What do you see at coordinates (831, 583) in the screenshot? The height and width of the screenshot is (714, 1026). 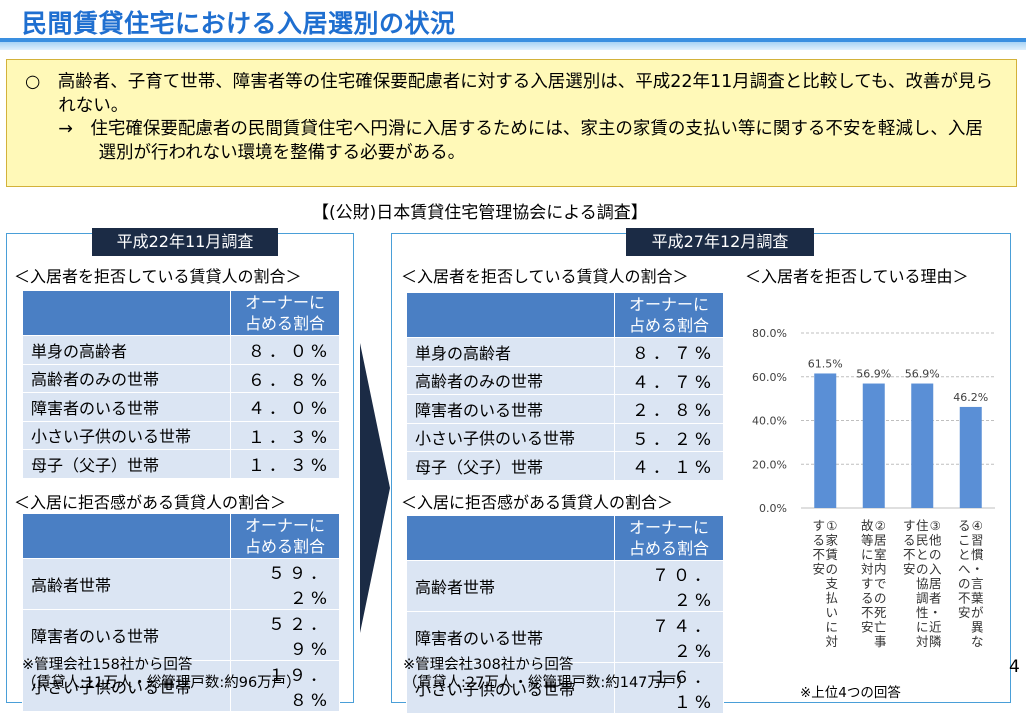 I see `x-tick-char: 支` at bounding box center [831, 583].